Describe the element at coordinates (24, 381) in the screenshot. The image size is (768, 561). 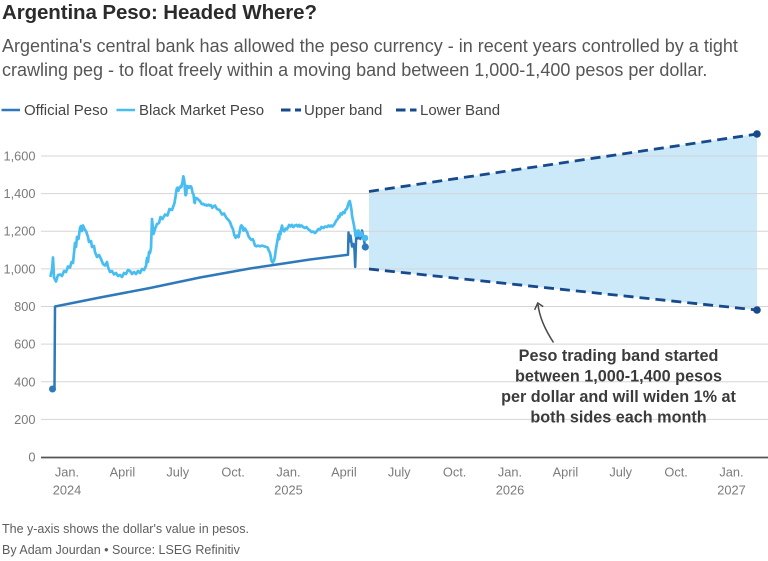
I see `svg-text: 400` at that location.